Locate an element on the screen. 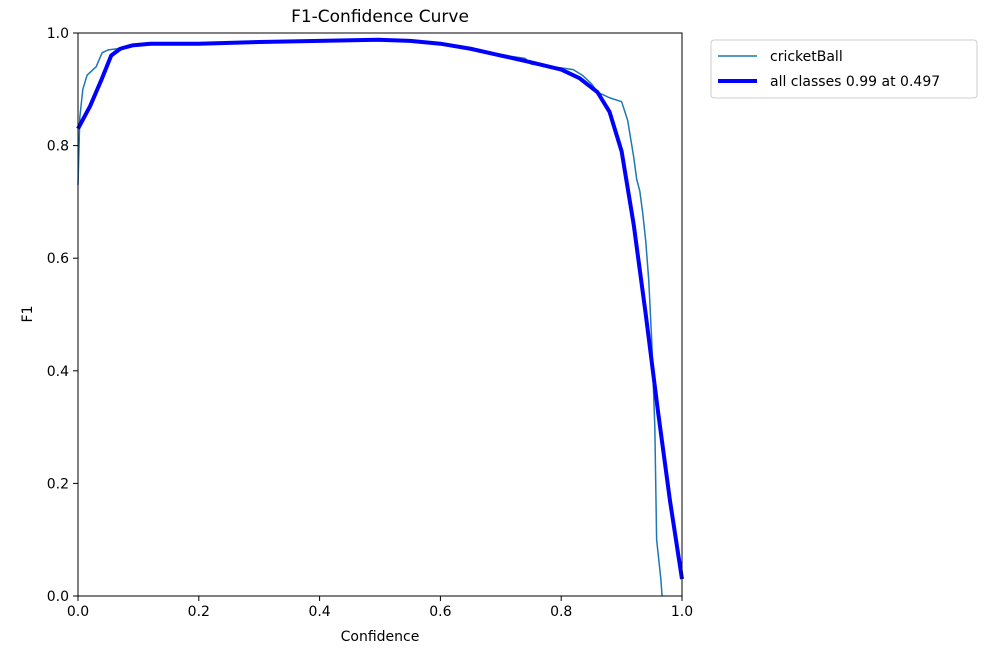 This screenshot has height=654, width=1002. y-tick-label: 0.2 is located at coordinates (58, 484).